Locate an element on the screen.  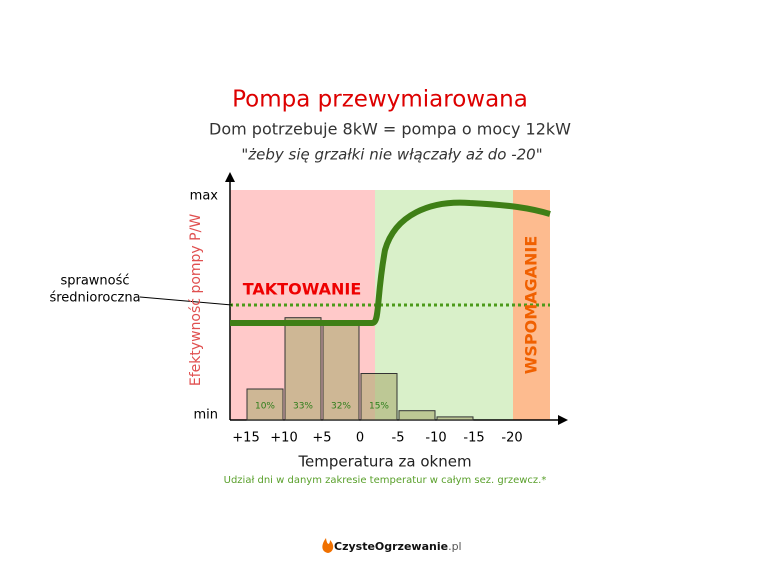
domain: .pl is located at coordinates (455, 546).